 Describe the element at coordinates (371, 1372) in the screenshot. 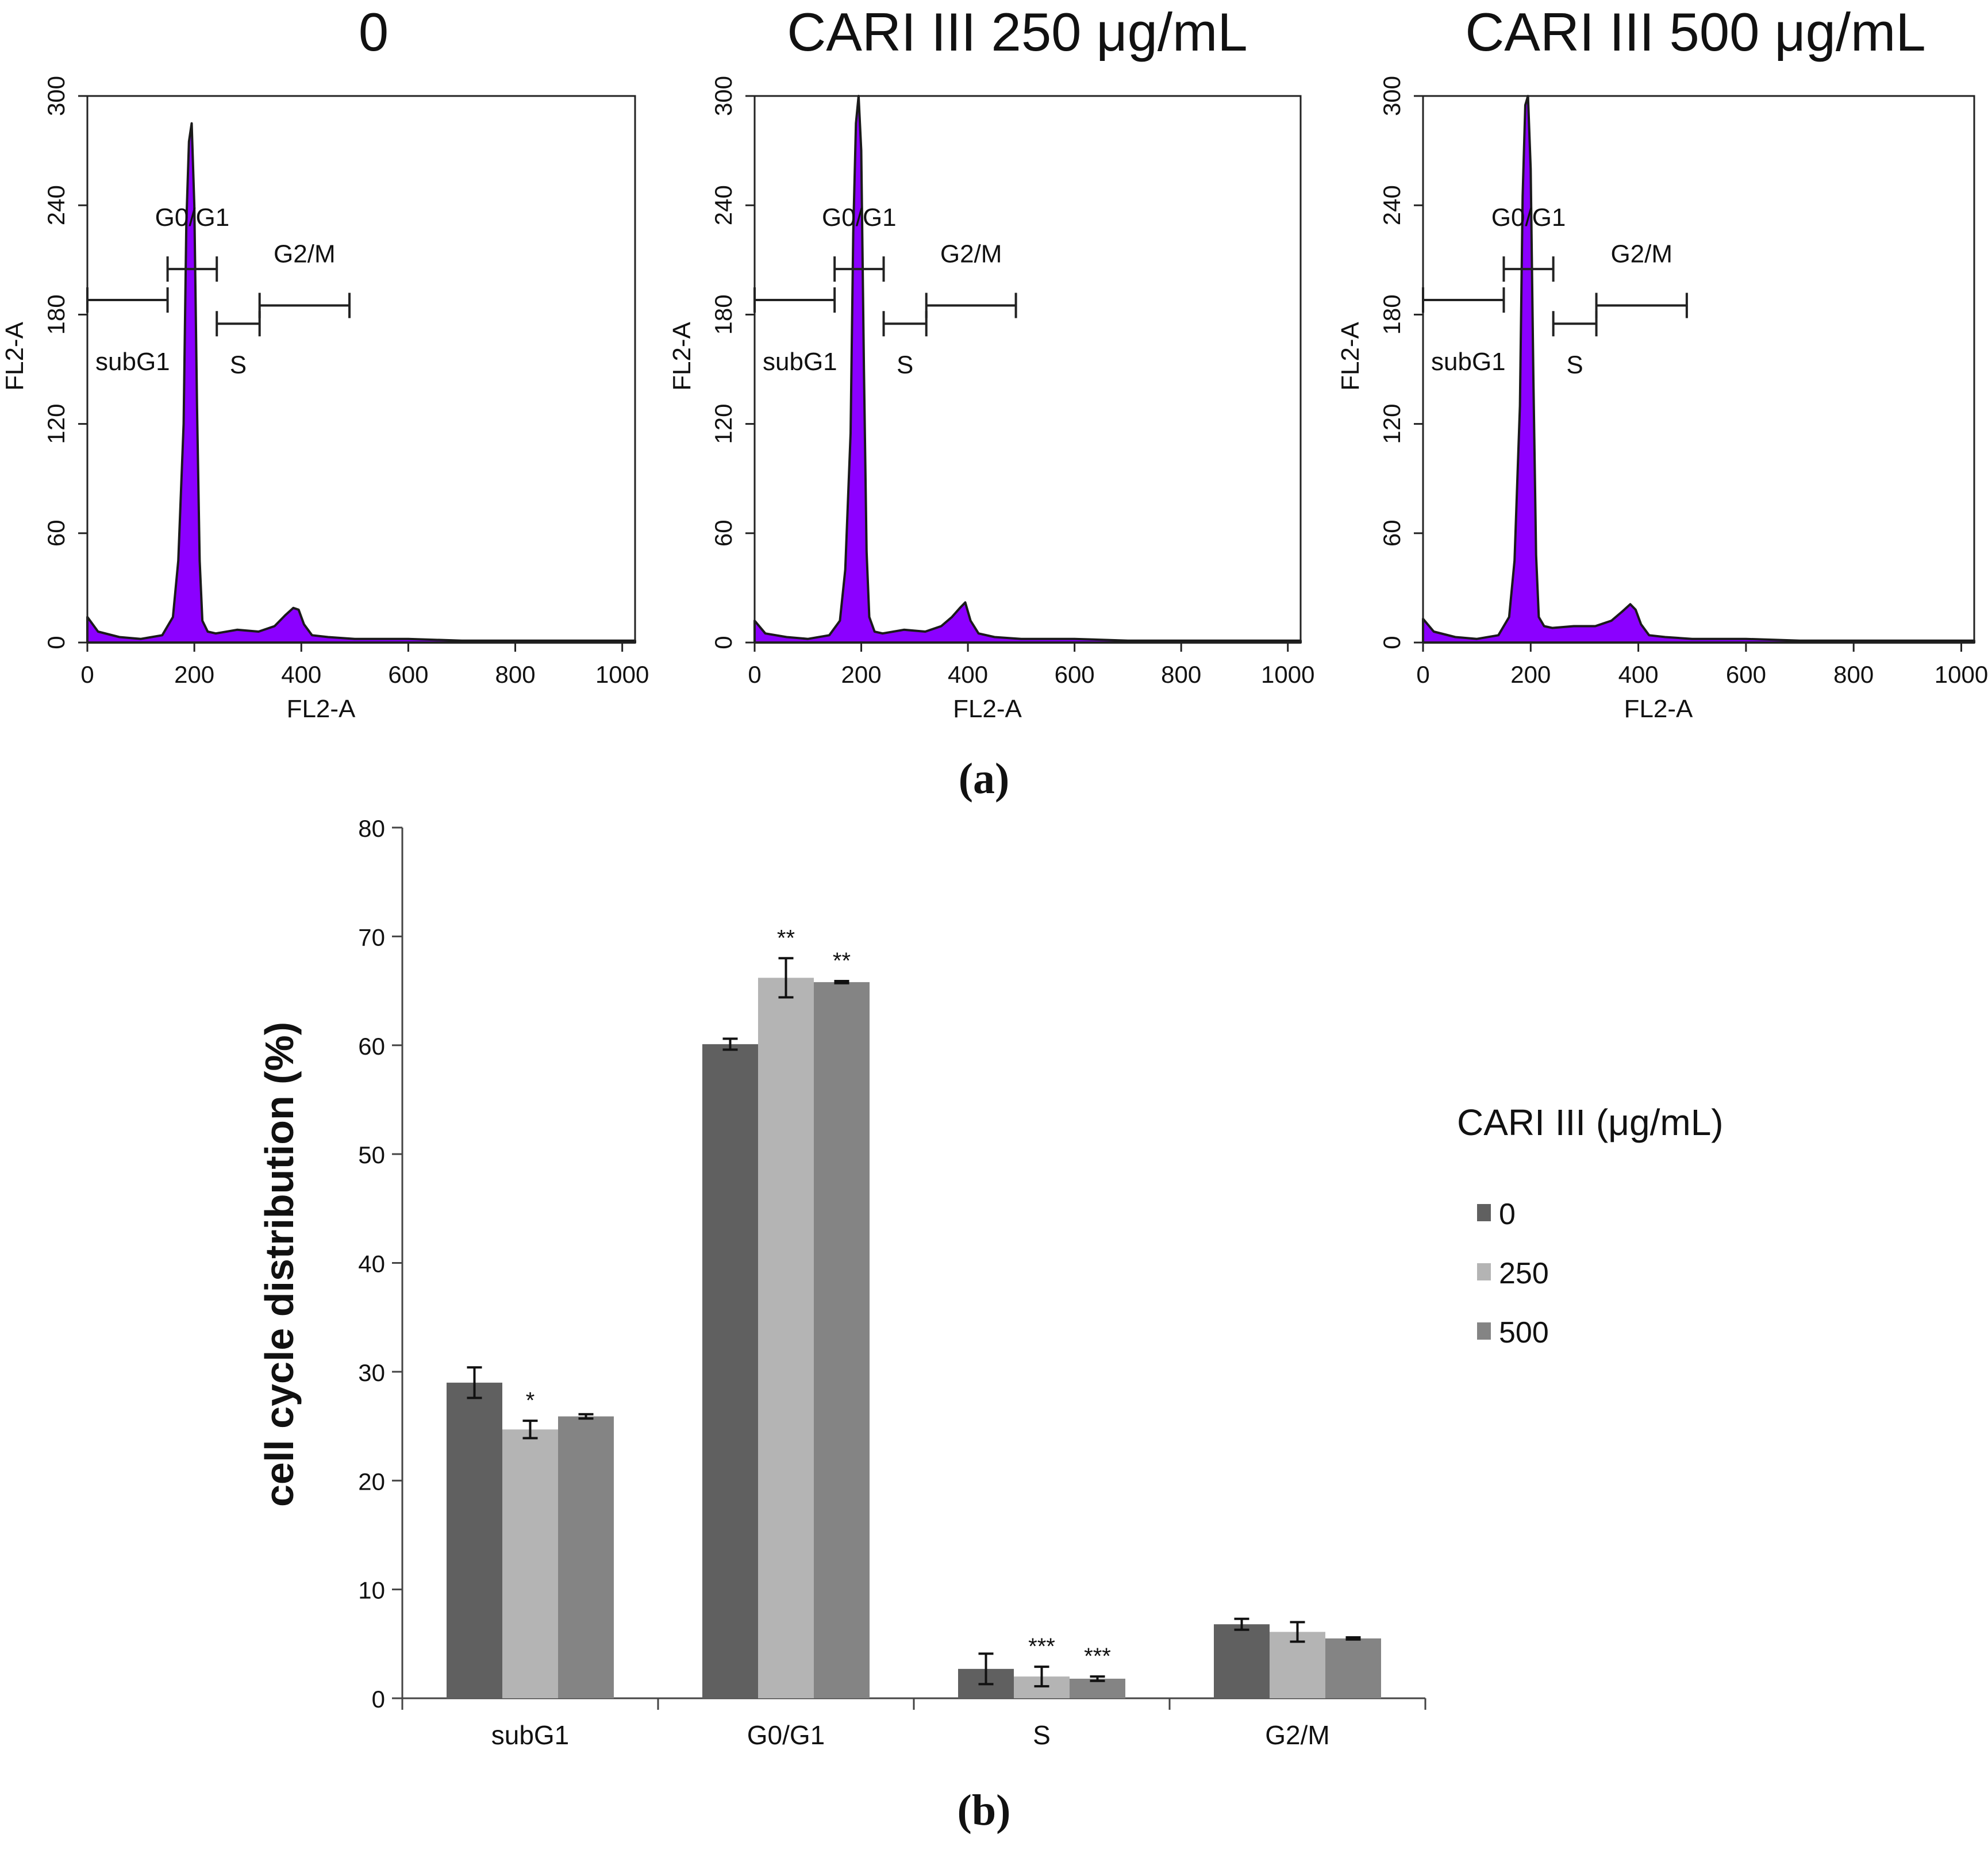

I see `y-tick-label: 30` at that location.